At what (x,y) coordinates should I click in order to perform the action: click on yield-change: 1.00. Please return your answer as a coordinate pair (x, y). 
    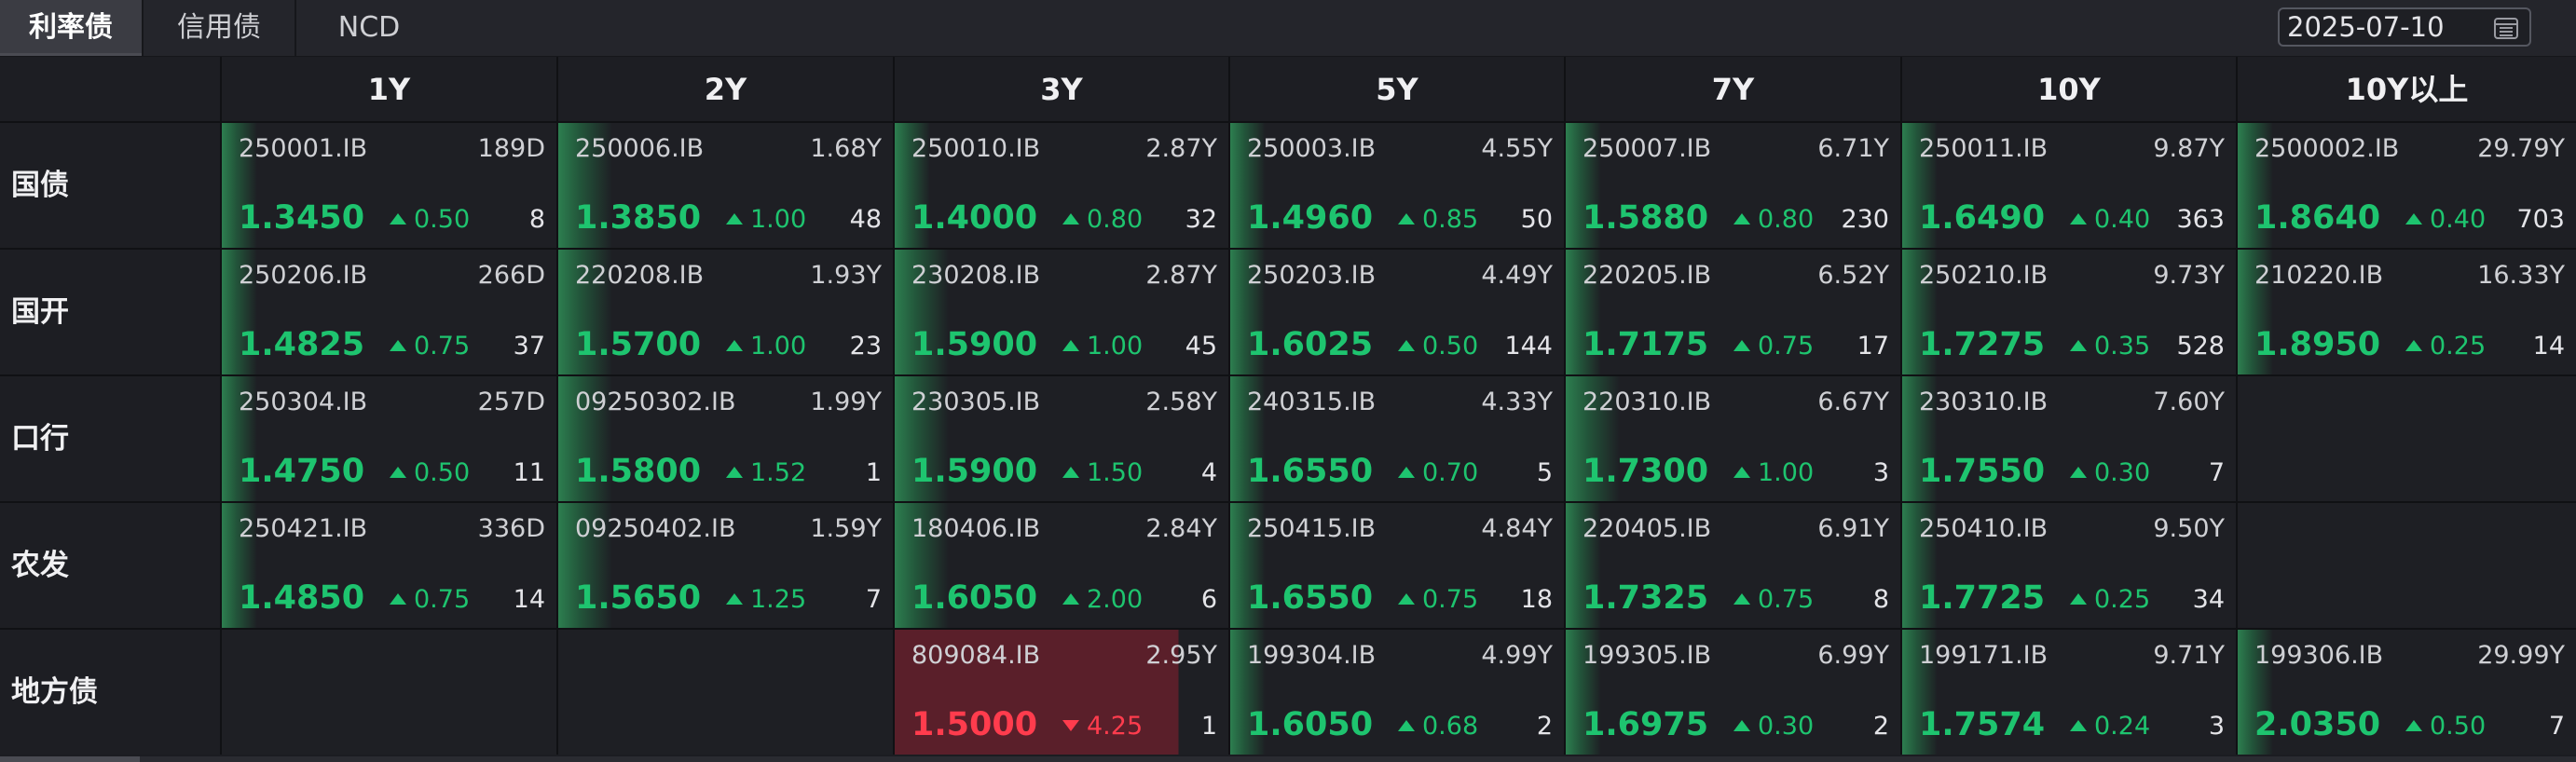
    Looking at the image, I should click on (766, 219).